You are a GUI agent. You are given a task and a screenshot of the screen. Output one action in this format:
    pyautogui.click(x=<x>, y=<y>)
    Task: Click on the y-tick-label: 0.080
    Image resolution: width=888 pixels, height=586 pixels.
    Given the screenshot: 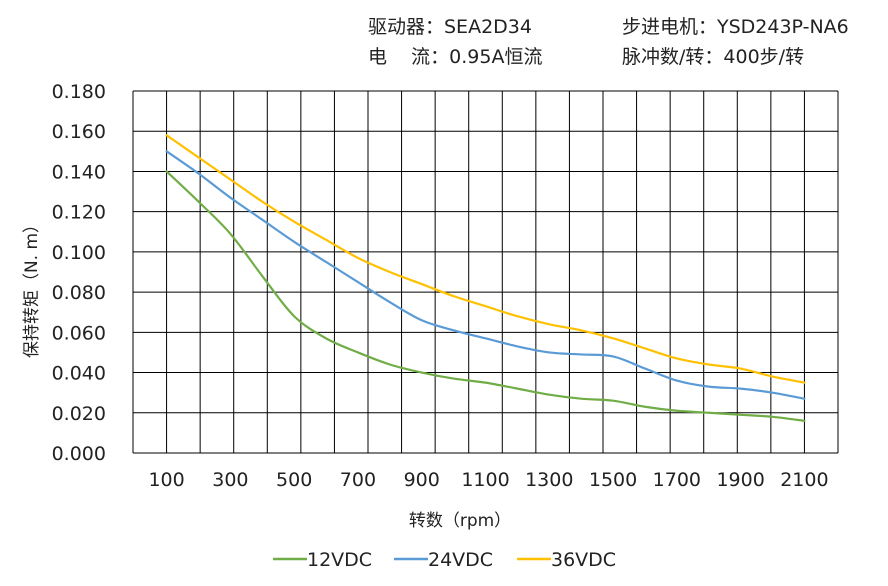 What is the action you would take?
    pyautogui.click(x=79, y=293)
    